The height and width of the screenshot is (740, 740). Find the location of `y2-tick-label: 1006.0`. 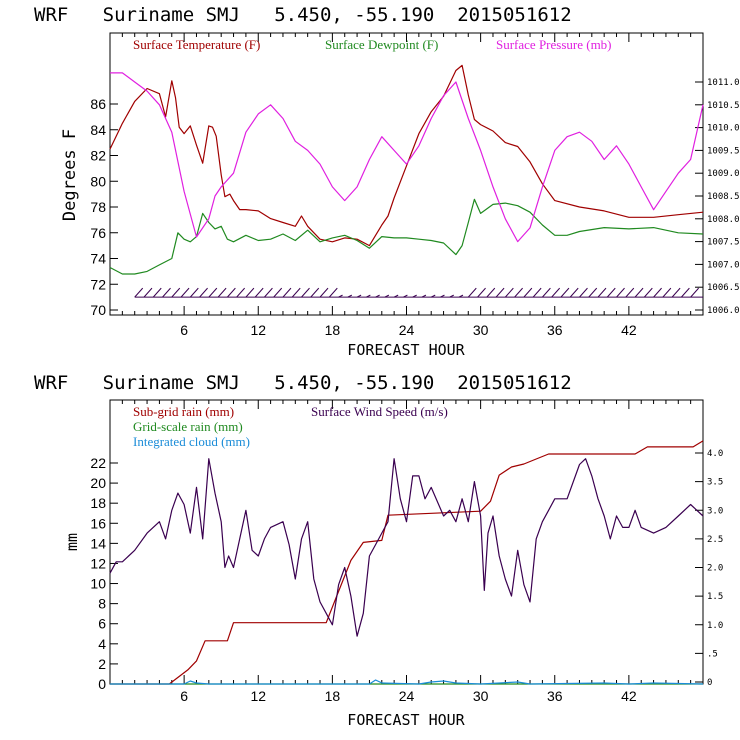

y2-tick-label: 1006.0 is located at coordinates (723, 311).